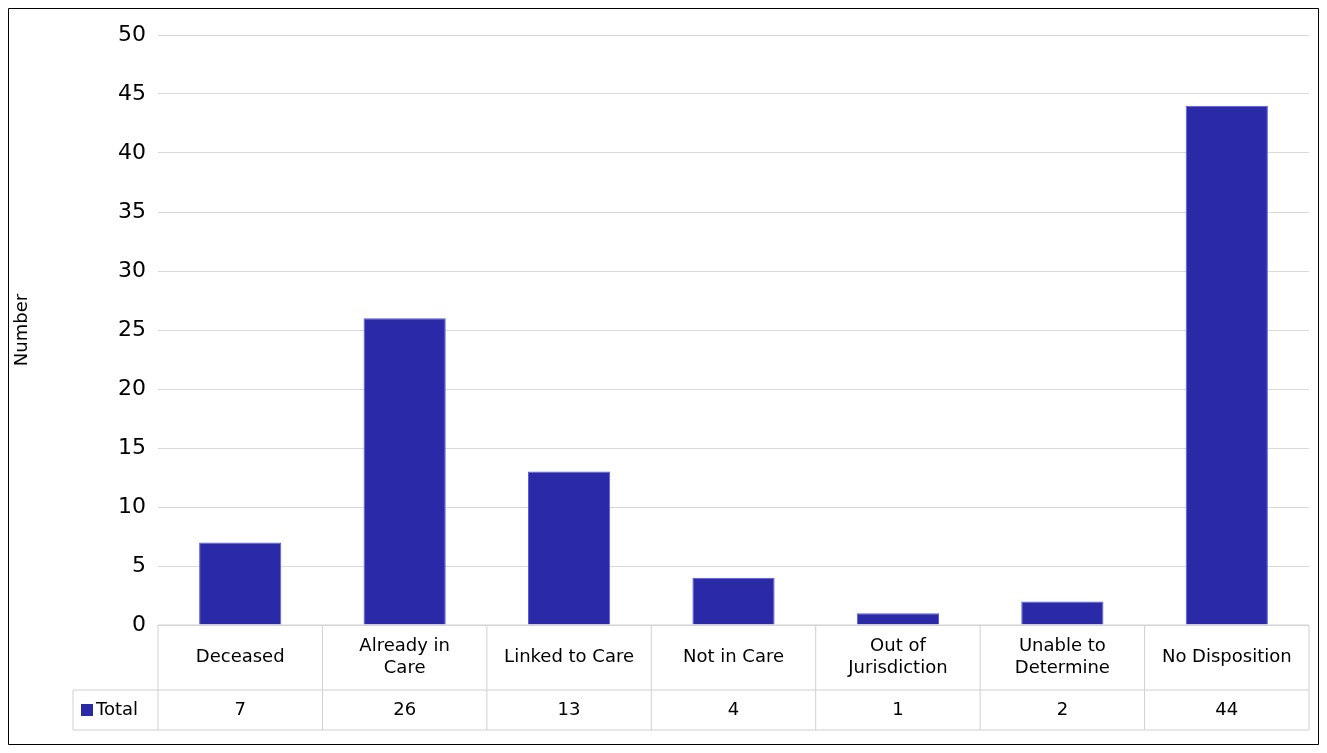 The image size is (1327, 753). Describe the element at coordinates (569, 708) in the screenshot. I see `data-label: 13` at that location.